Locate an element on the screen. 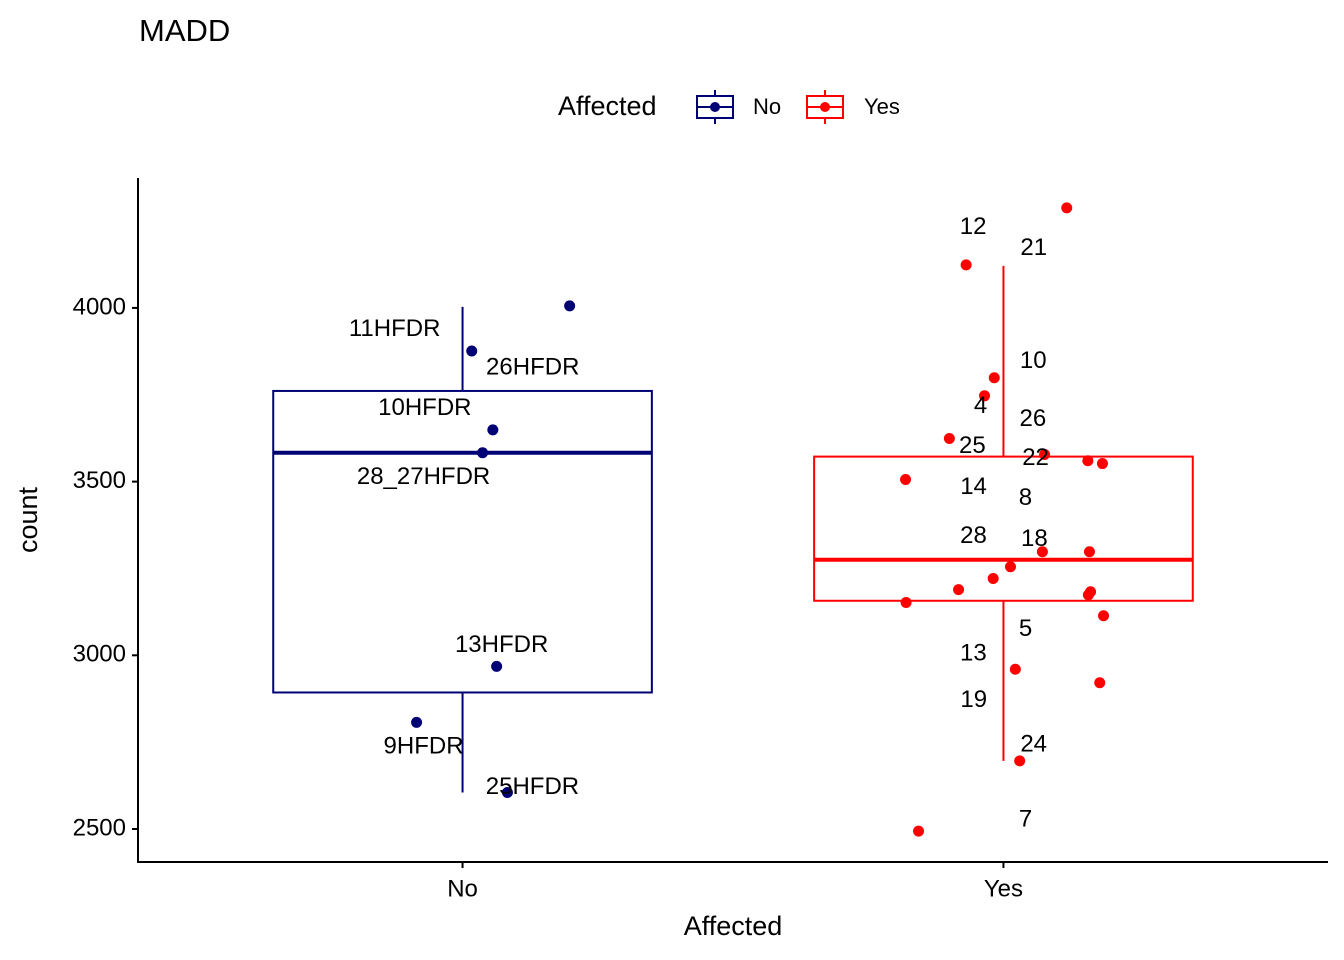  point-label: 19 is located at coordinates (973, 699).